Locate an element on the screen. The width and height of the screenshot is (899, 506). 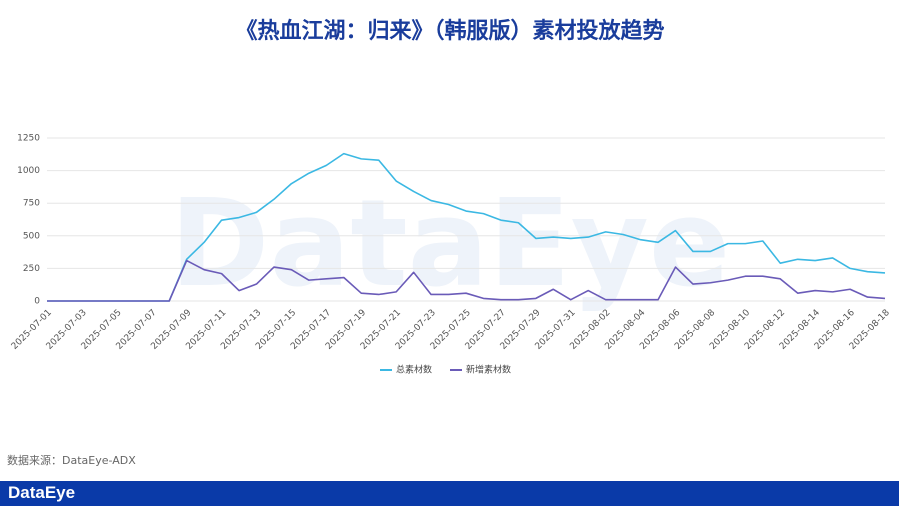
y-tick-label: 1000 is located at coordinates (28, 171).